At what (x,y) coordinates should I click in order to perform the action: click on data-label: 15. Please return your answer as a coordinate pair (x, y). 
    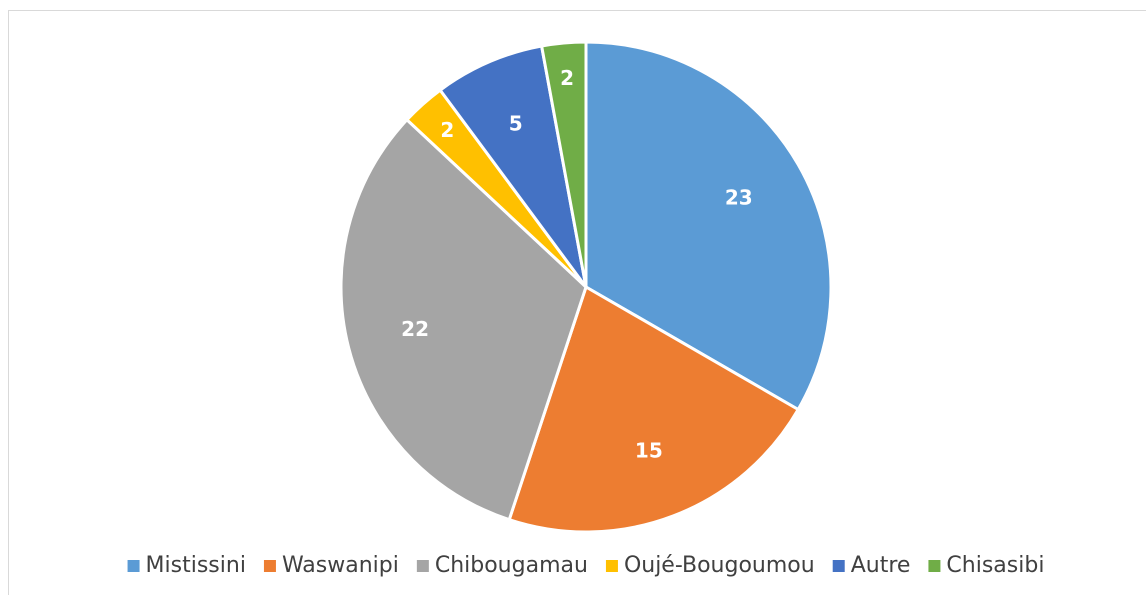
    Looking at the image, I should click on (649, 450).